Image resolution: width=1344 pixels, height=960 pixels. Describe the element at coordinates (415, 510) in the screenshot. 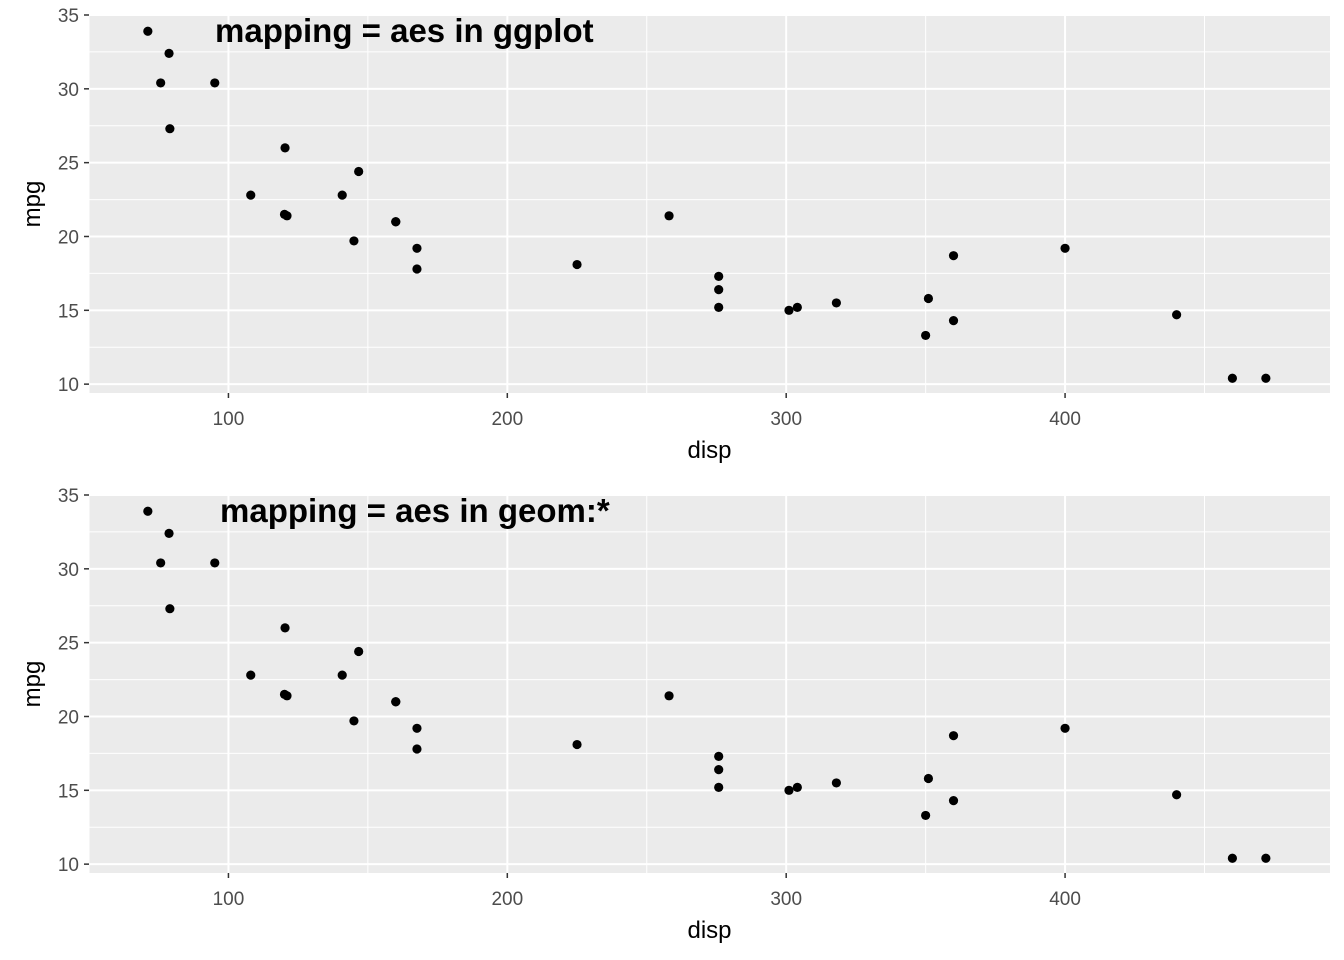

I see `plot-annotation: mapping = aes in geom:*` at that location.